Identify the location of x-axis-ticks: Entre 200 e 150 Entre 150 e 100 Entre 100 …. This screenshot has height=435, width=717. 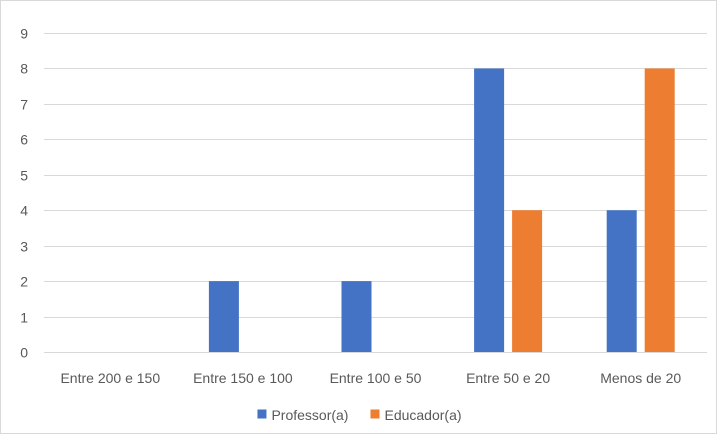
(370, 378).